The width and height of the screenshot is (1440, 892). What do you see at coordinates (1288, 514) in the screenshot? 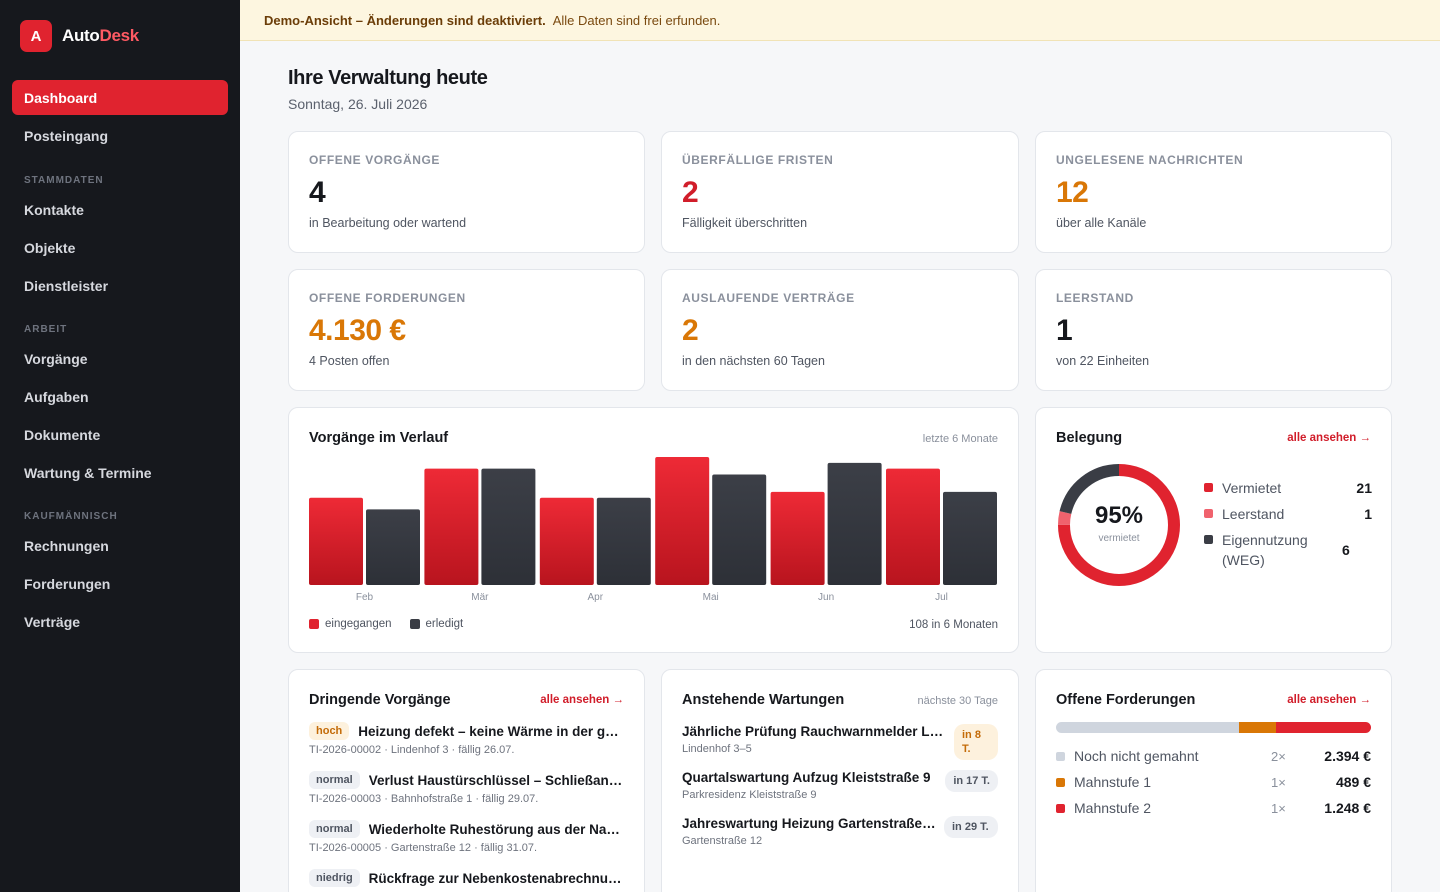
I see `occupancy-row-leerstand: Leerstand 1` at bounding box center [1288, 514].